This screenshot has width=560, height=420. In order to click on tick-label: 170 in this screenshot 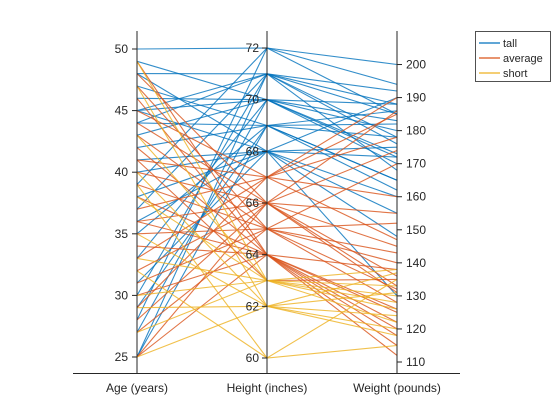, I will do `click(416, 164)`.